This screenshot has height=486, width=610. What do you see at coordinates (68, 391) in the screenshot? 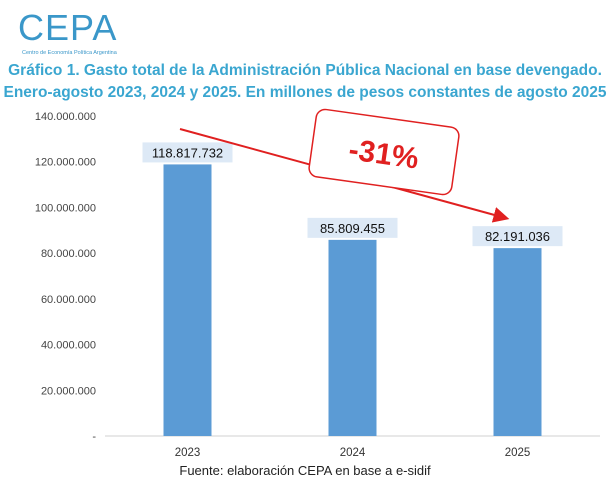
I see `y-tick-label: 20.000.000` at bounding box center [68, 391].